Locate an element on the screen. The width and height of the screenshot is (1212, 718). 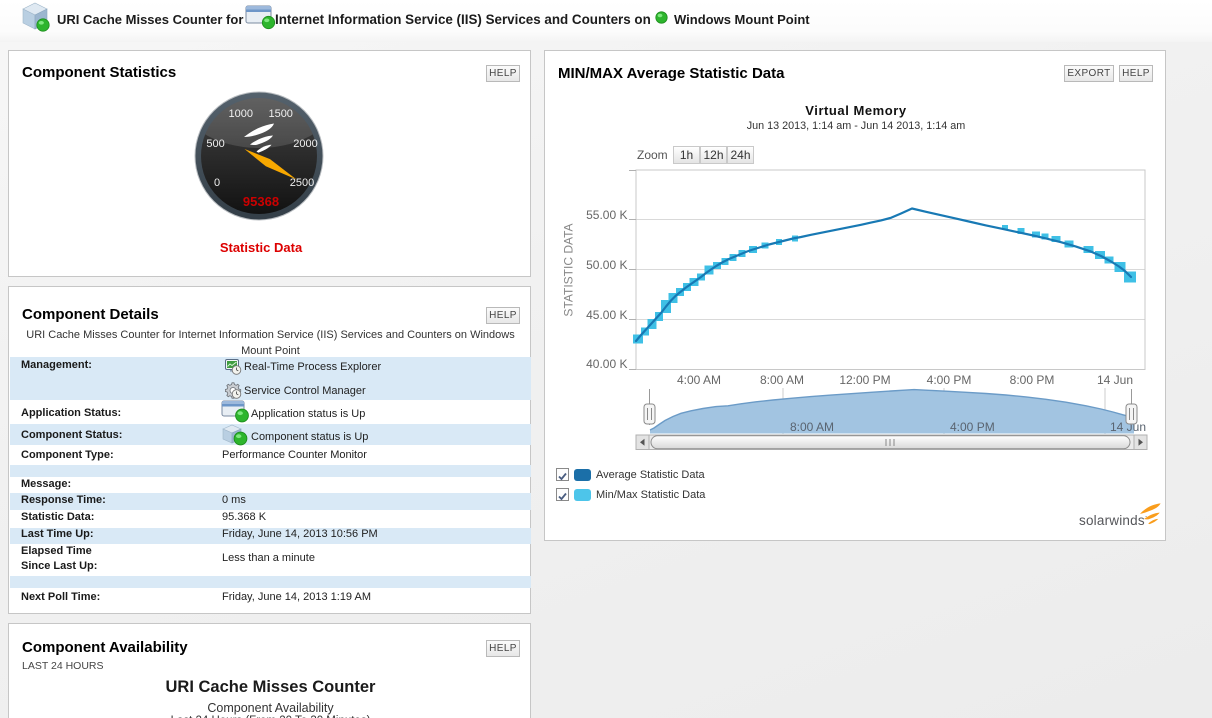
svg-text: 1000 is located at coordinates (241, 114).